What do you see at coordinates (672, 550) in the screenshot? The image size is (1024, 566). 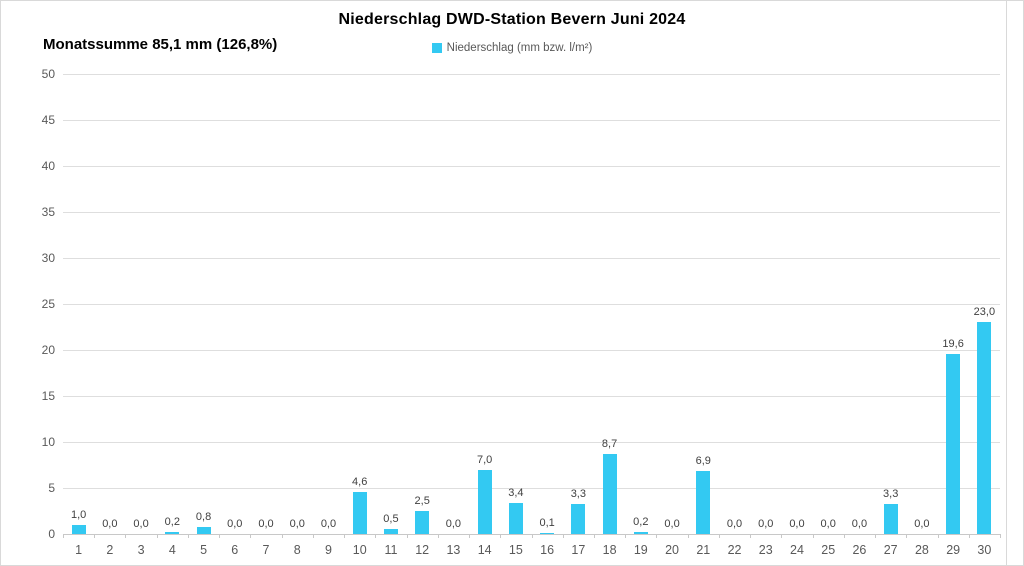 I see `x-tick-label: 20` at bounding box center [672, 550].